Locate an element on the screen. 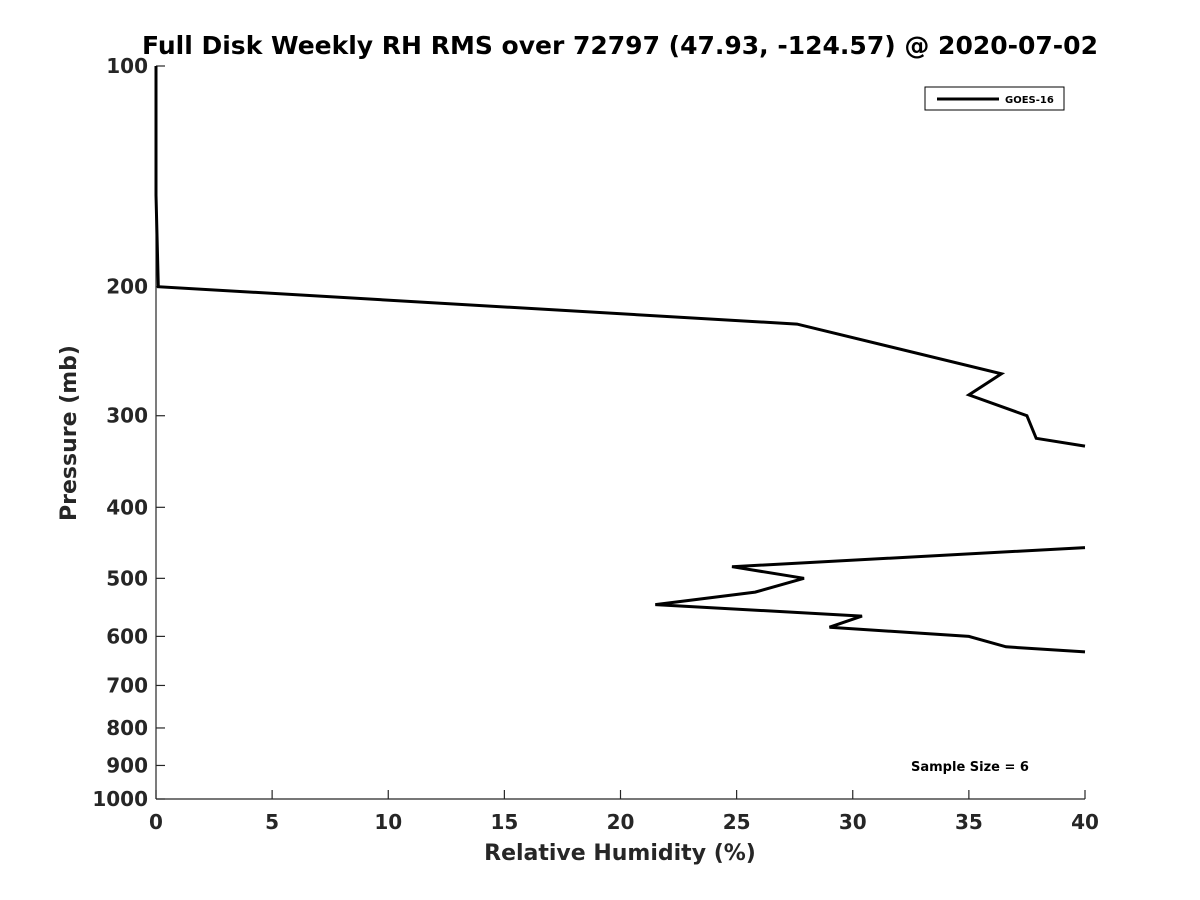  x-tick-label: 40 is located at coordinates (1085, 822).